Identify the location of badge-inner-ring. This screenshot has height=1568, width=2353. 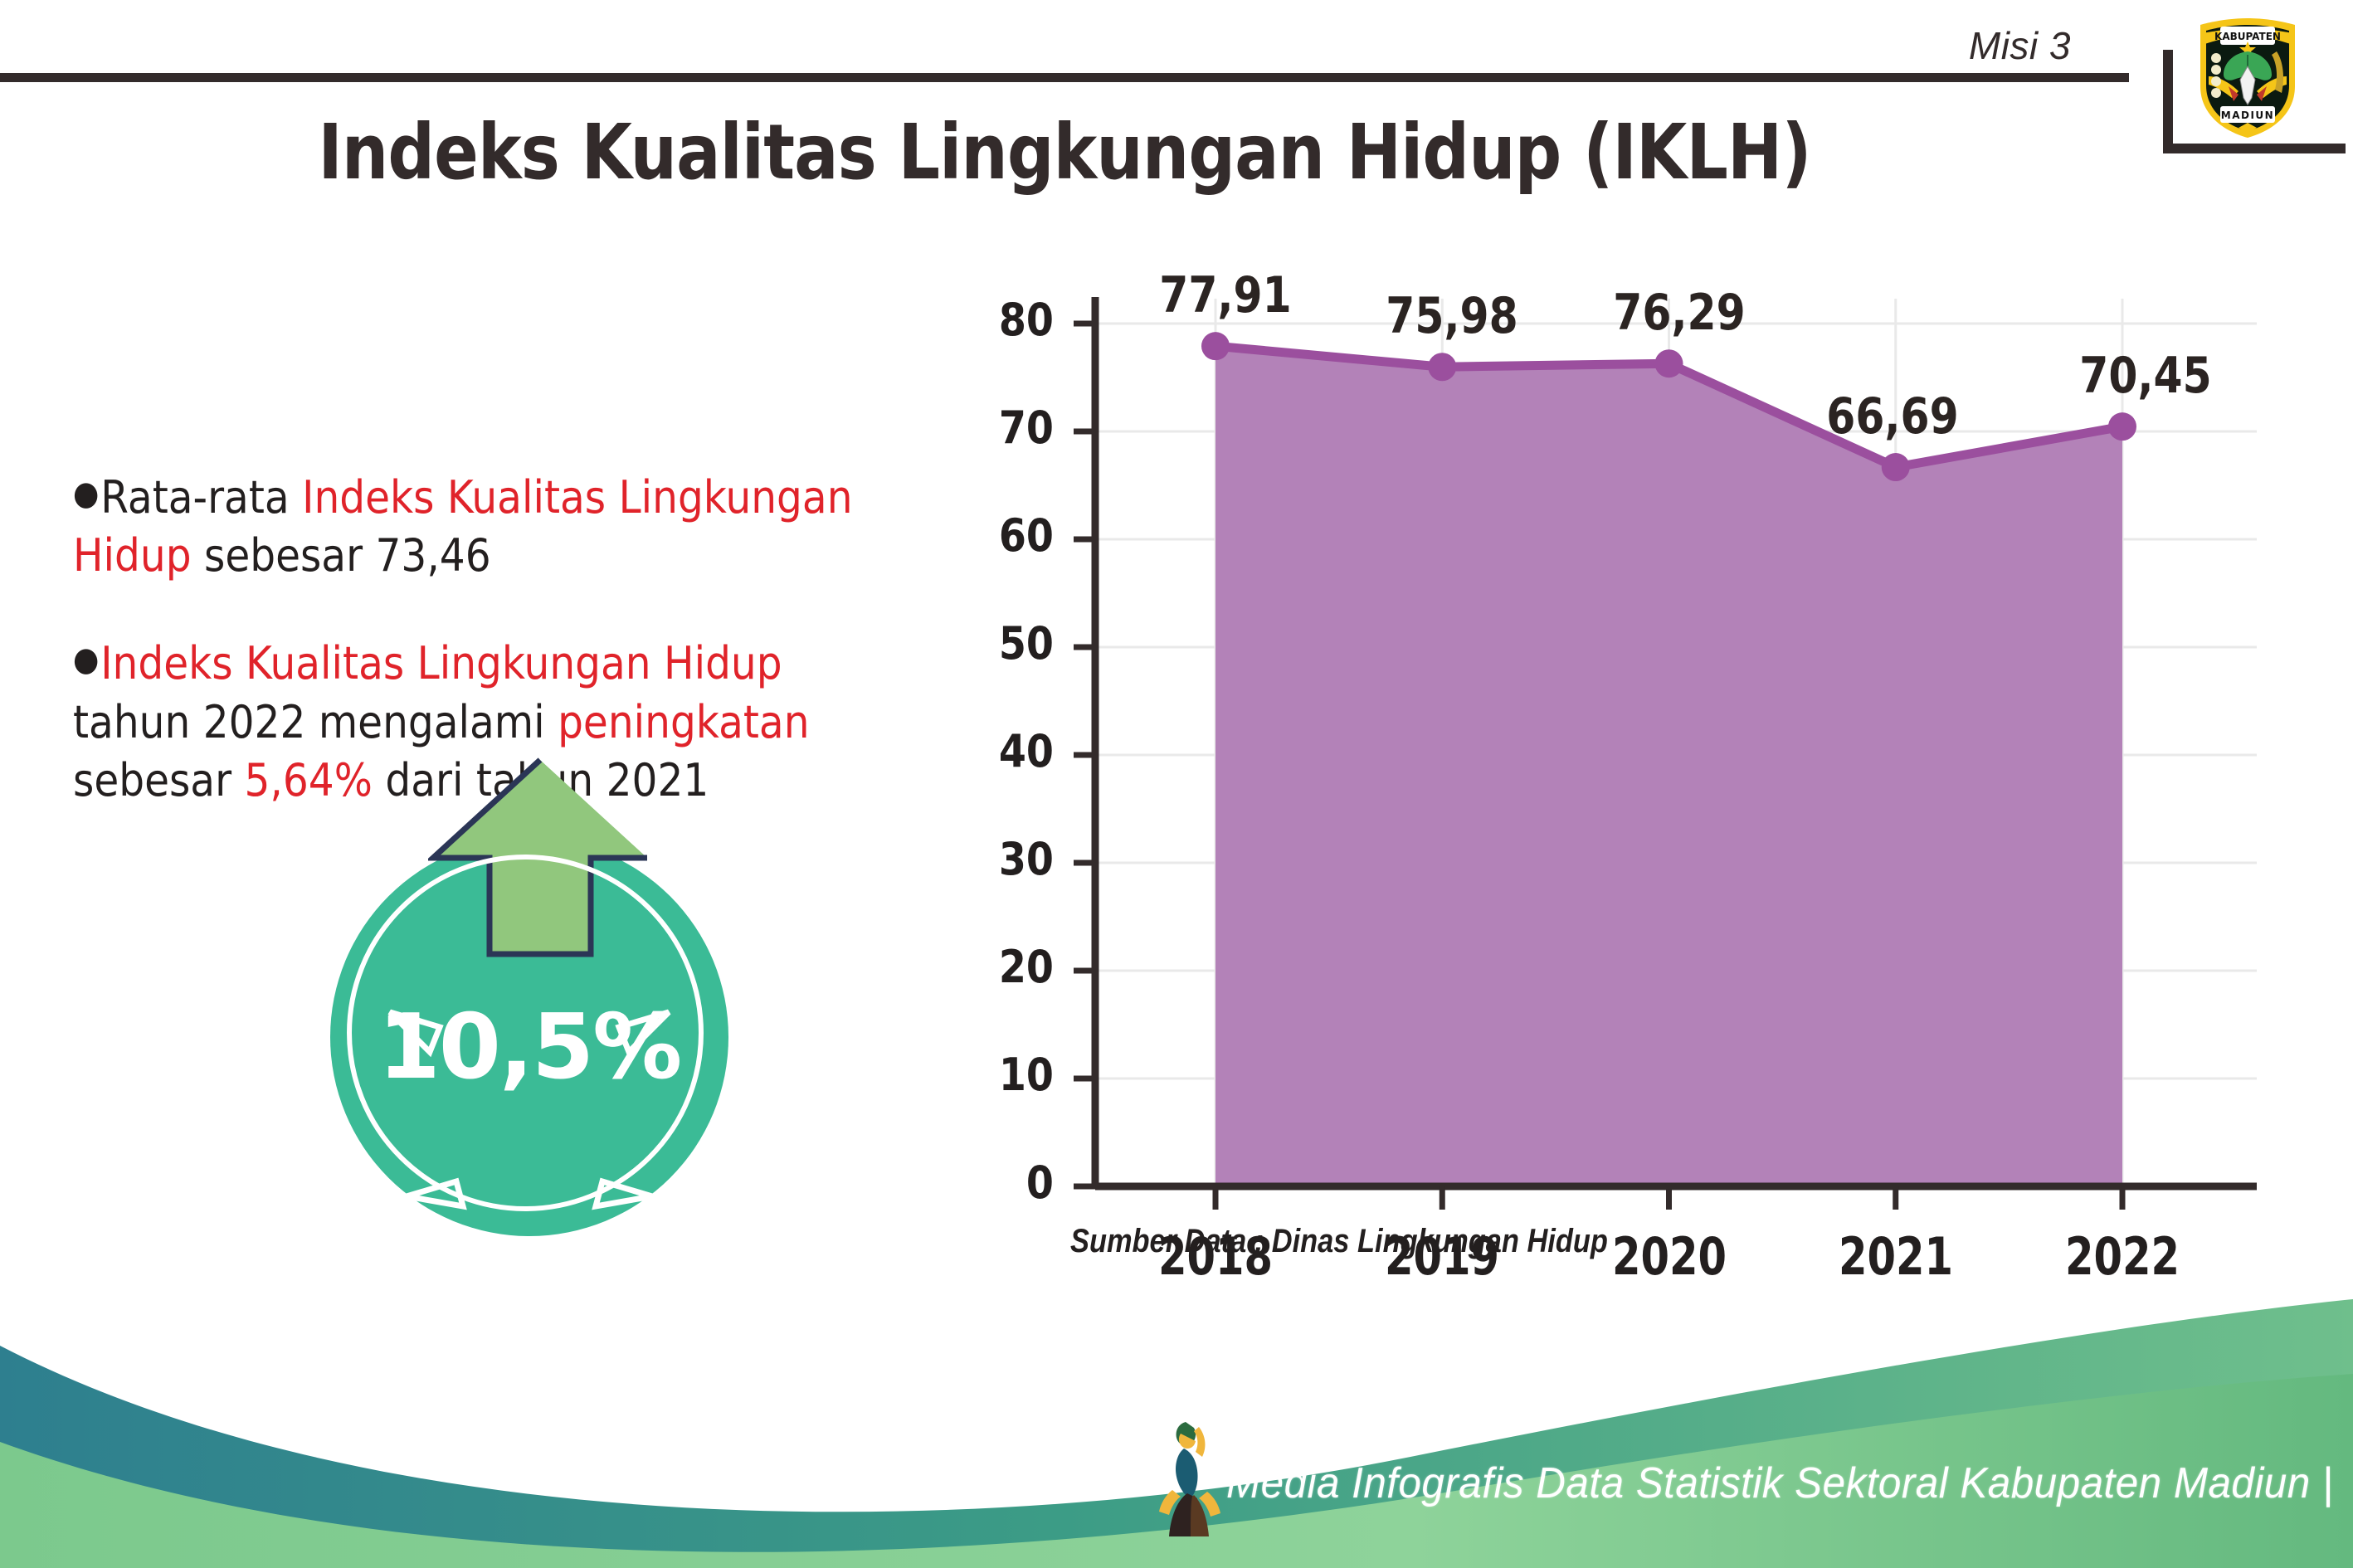
(525, 1033).